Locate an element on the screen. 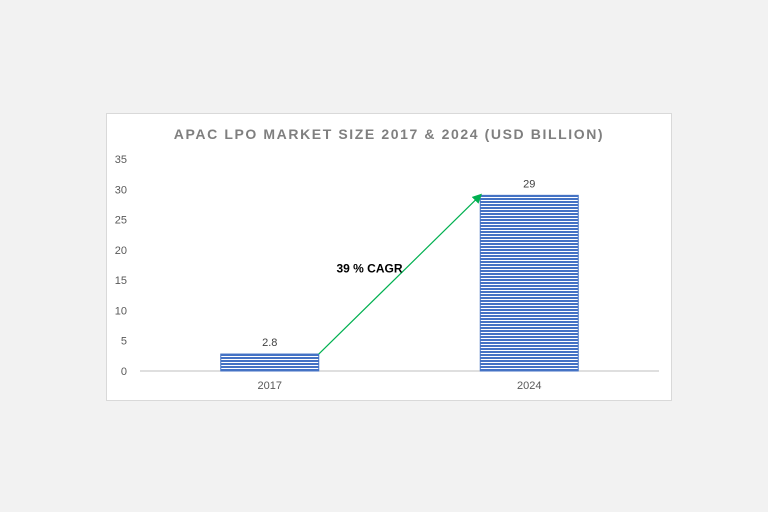 This screenshot has width=768, height=512. bar-2017 is located at coordinates (270, 362).